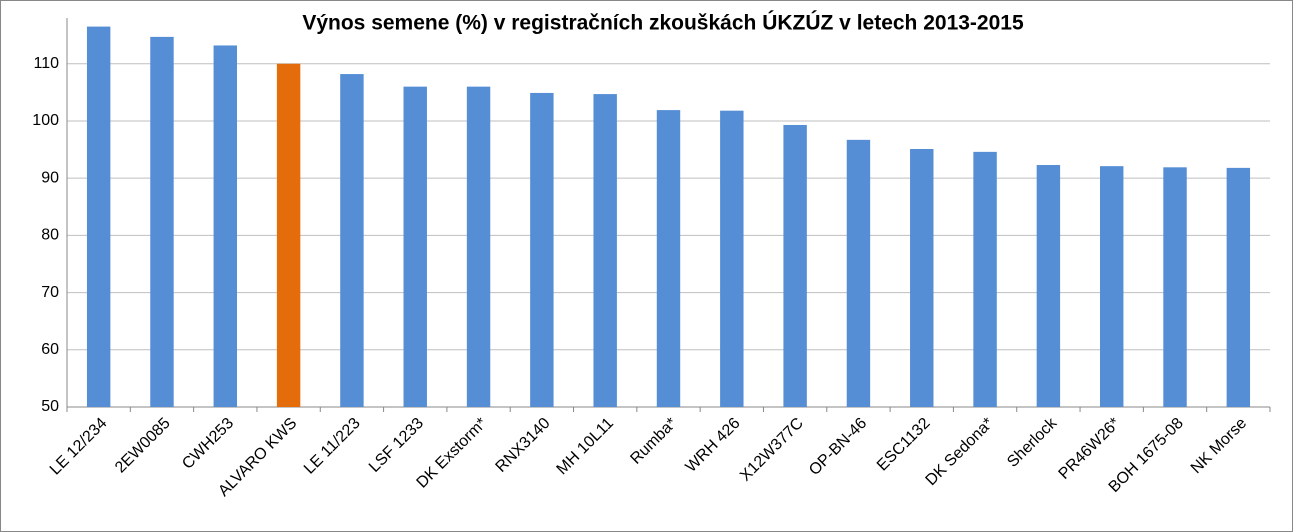 The image size is (1293, 532). What do you see at coordinates (50, 292) in the screenshot?
I see `y-tick-label: 70` at bounding box center [50, 292].